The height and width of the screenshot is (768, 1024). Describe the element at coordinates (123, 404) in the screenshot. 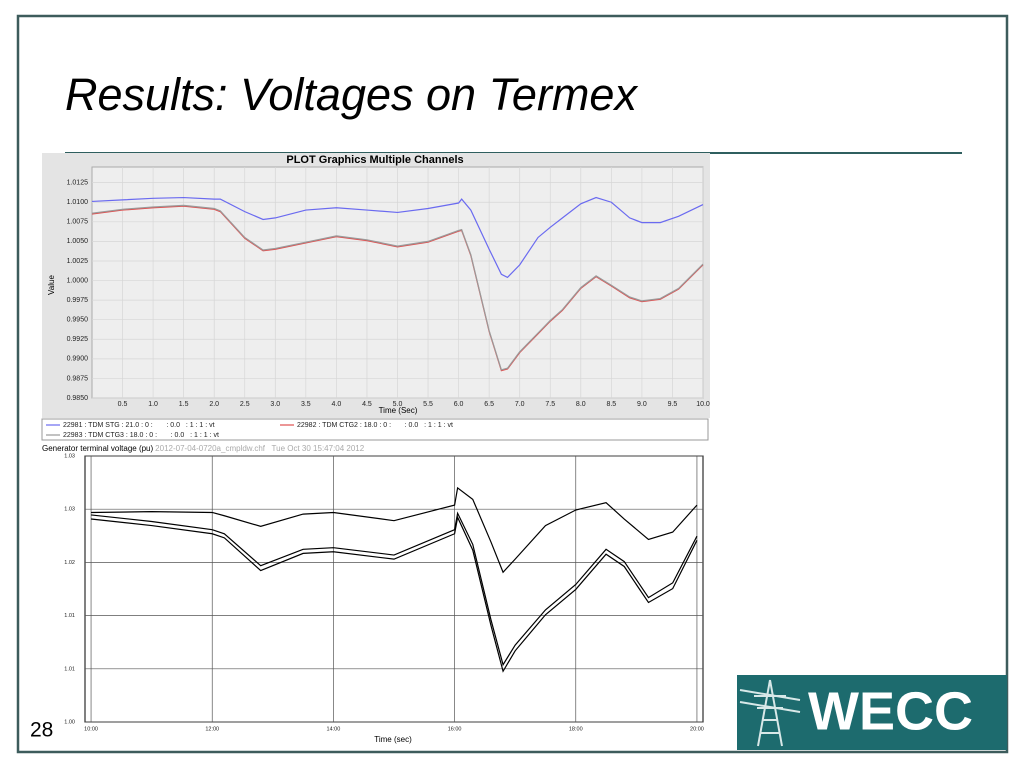

I see `x-tick-label: 0.5` at that location.